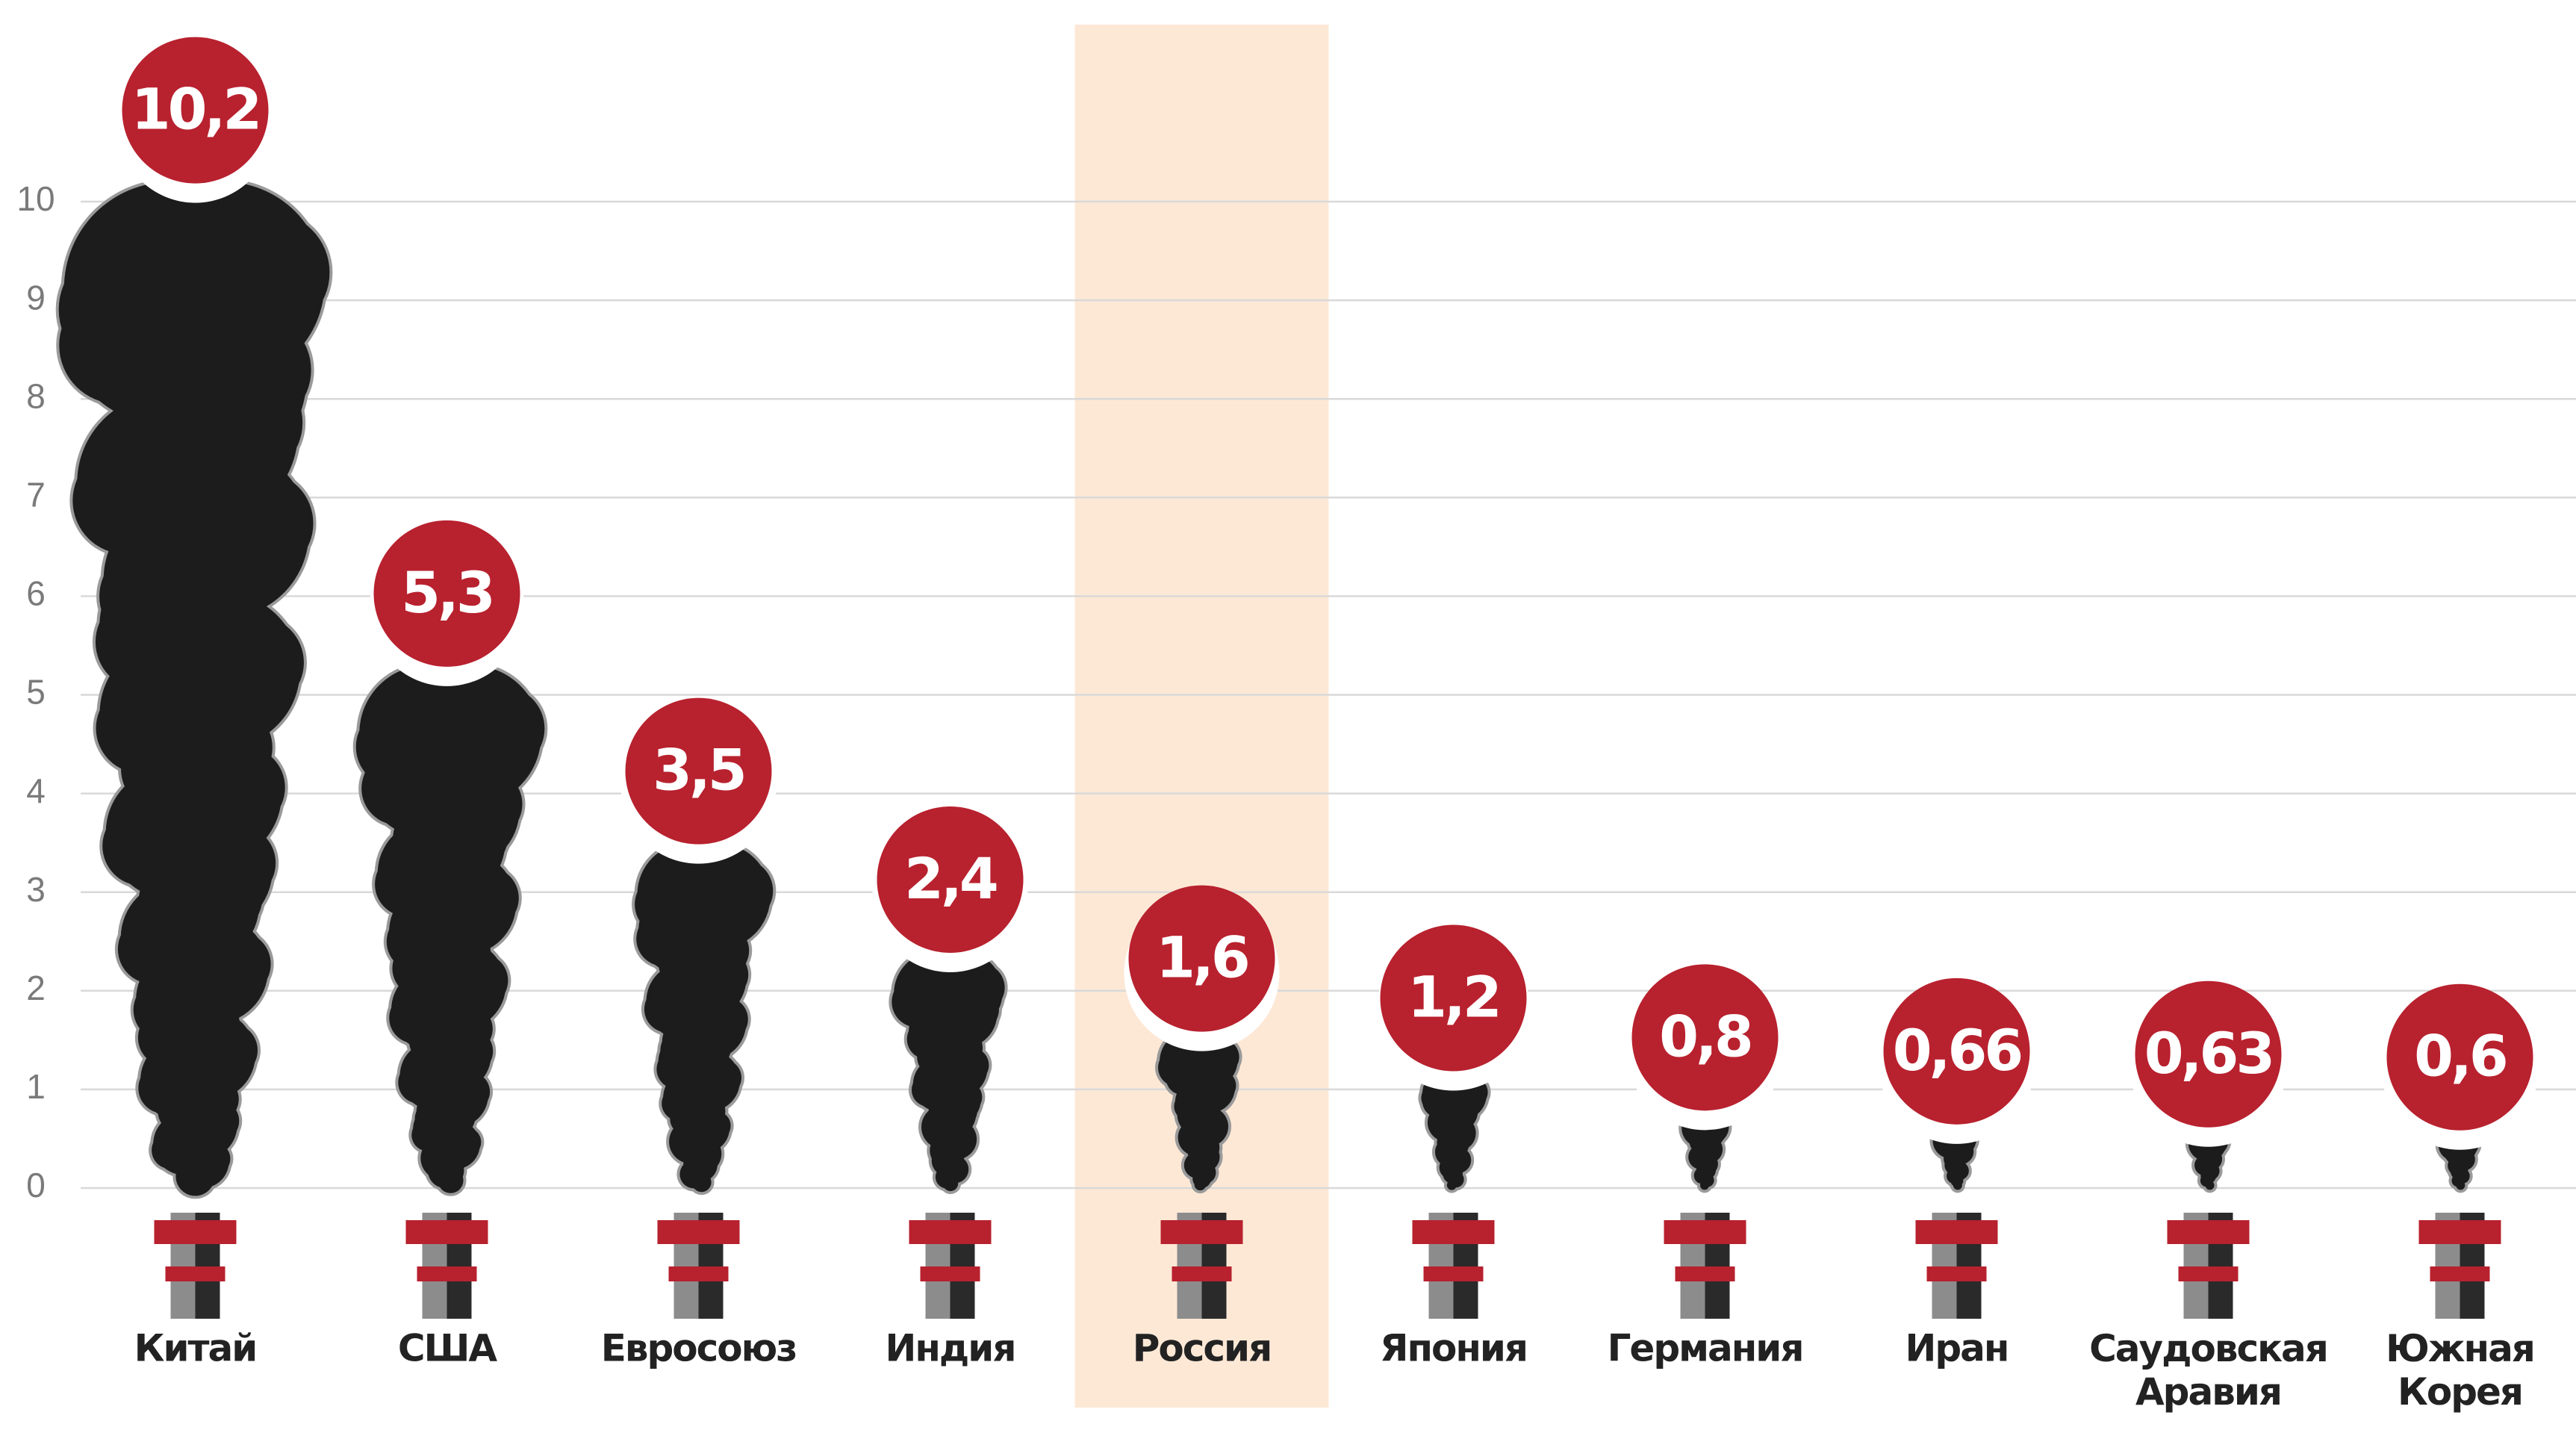 The image size is (2576, 1430). What do you see at coordinates (447, 1348) in the screenshot?
I see `x-tick-label: США` at bounding box center [447, 1348].